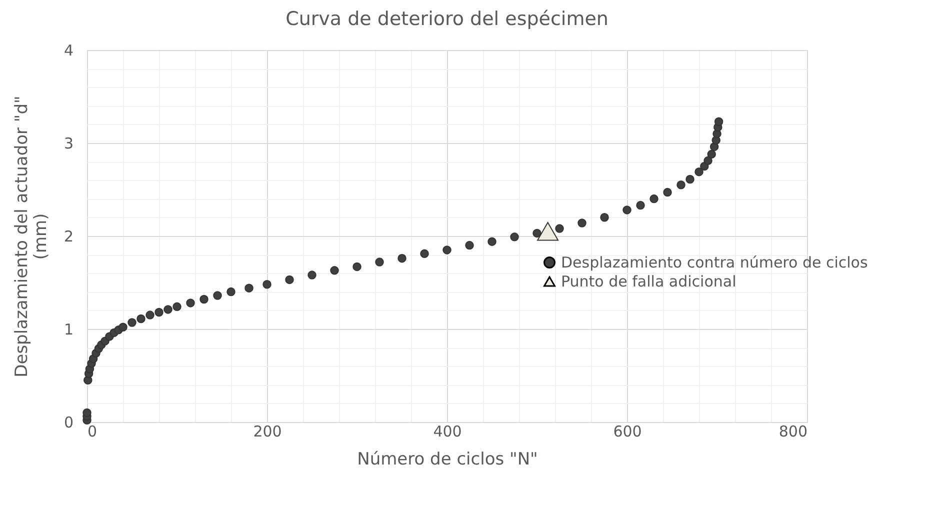 This screenshot has height=512, width=936. What do you see at coordinates (267, 431) in the screenshot?
I see `x-tick-label: 200` at bounding box center [267, 431].